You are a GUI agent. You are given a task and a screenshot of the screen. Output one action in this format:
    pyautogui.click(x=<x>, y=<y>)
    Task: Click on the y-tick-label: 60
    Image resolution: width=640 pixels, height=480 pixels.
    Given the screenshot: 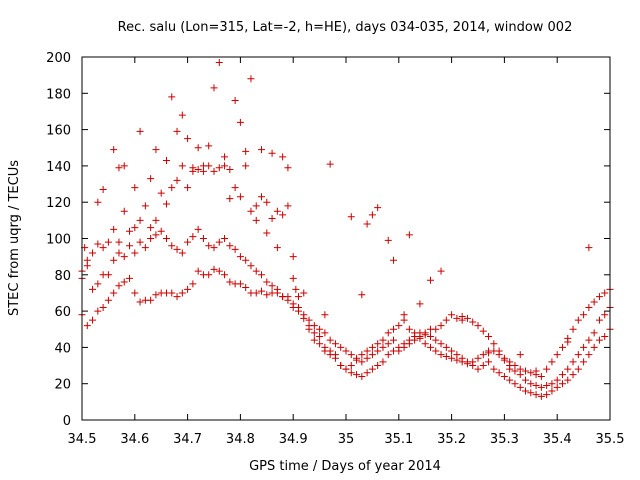 What is the action you would take?
    pyautogui.click(x=62, y=312)
    